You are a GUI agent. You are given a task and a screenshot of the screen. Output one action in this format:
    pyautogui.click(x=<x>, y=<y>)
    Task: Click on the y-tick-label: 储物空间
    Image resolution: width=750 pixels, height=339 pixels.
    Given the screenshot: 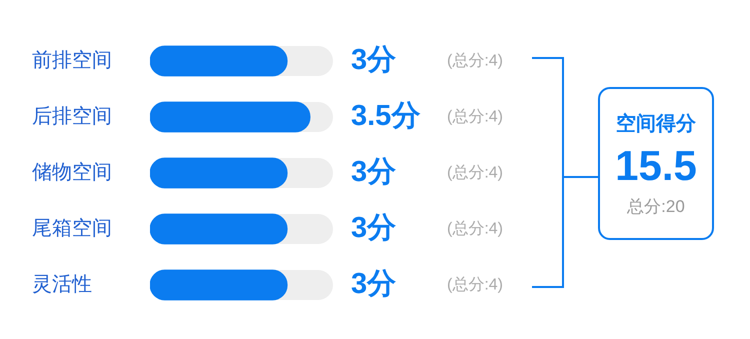 What is the action you would take?
    pyautogui.click(x=72, y=173)
    